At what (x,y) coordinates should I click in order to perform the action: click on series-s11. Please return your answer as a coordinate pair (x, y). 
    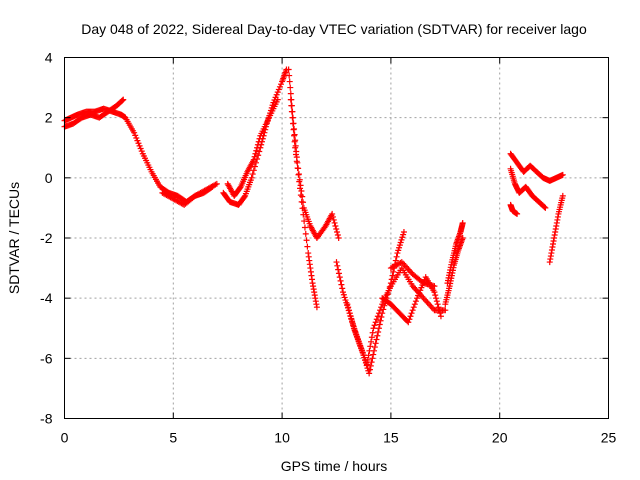
    Looking at the image, I should click on (412, 274).